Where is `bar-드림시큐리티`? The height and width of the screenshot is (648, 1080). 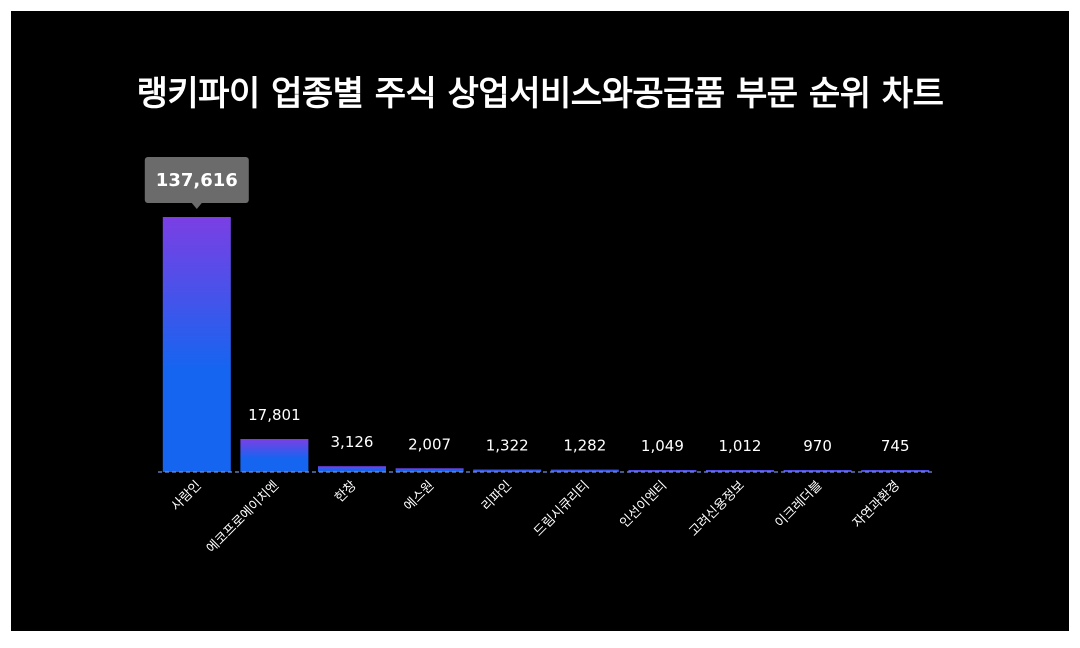 bar-드림시큐리티 is located at coordinates (584, 470).